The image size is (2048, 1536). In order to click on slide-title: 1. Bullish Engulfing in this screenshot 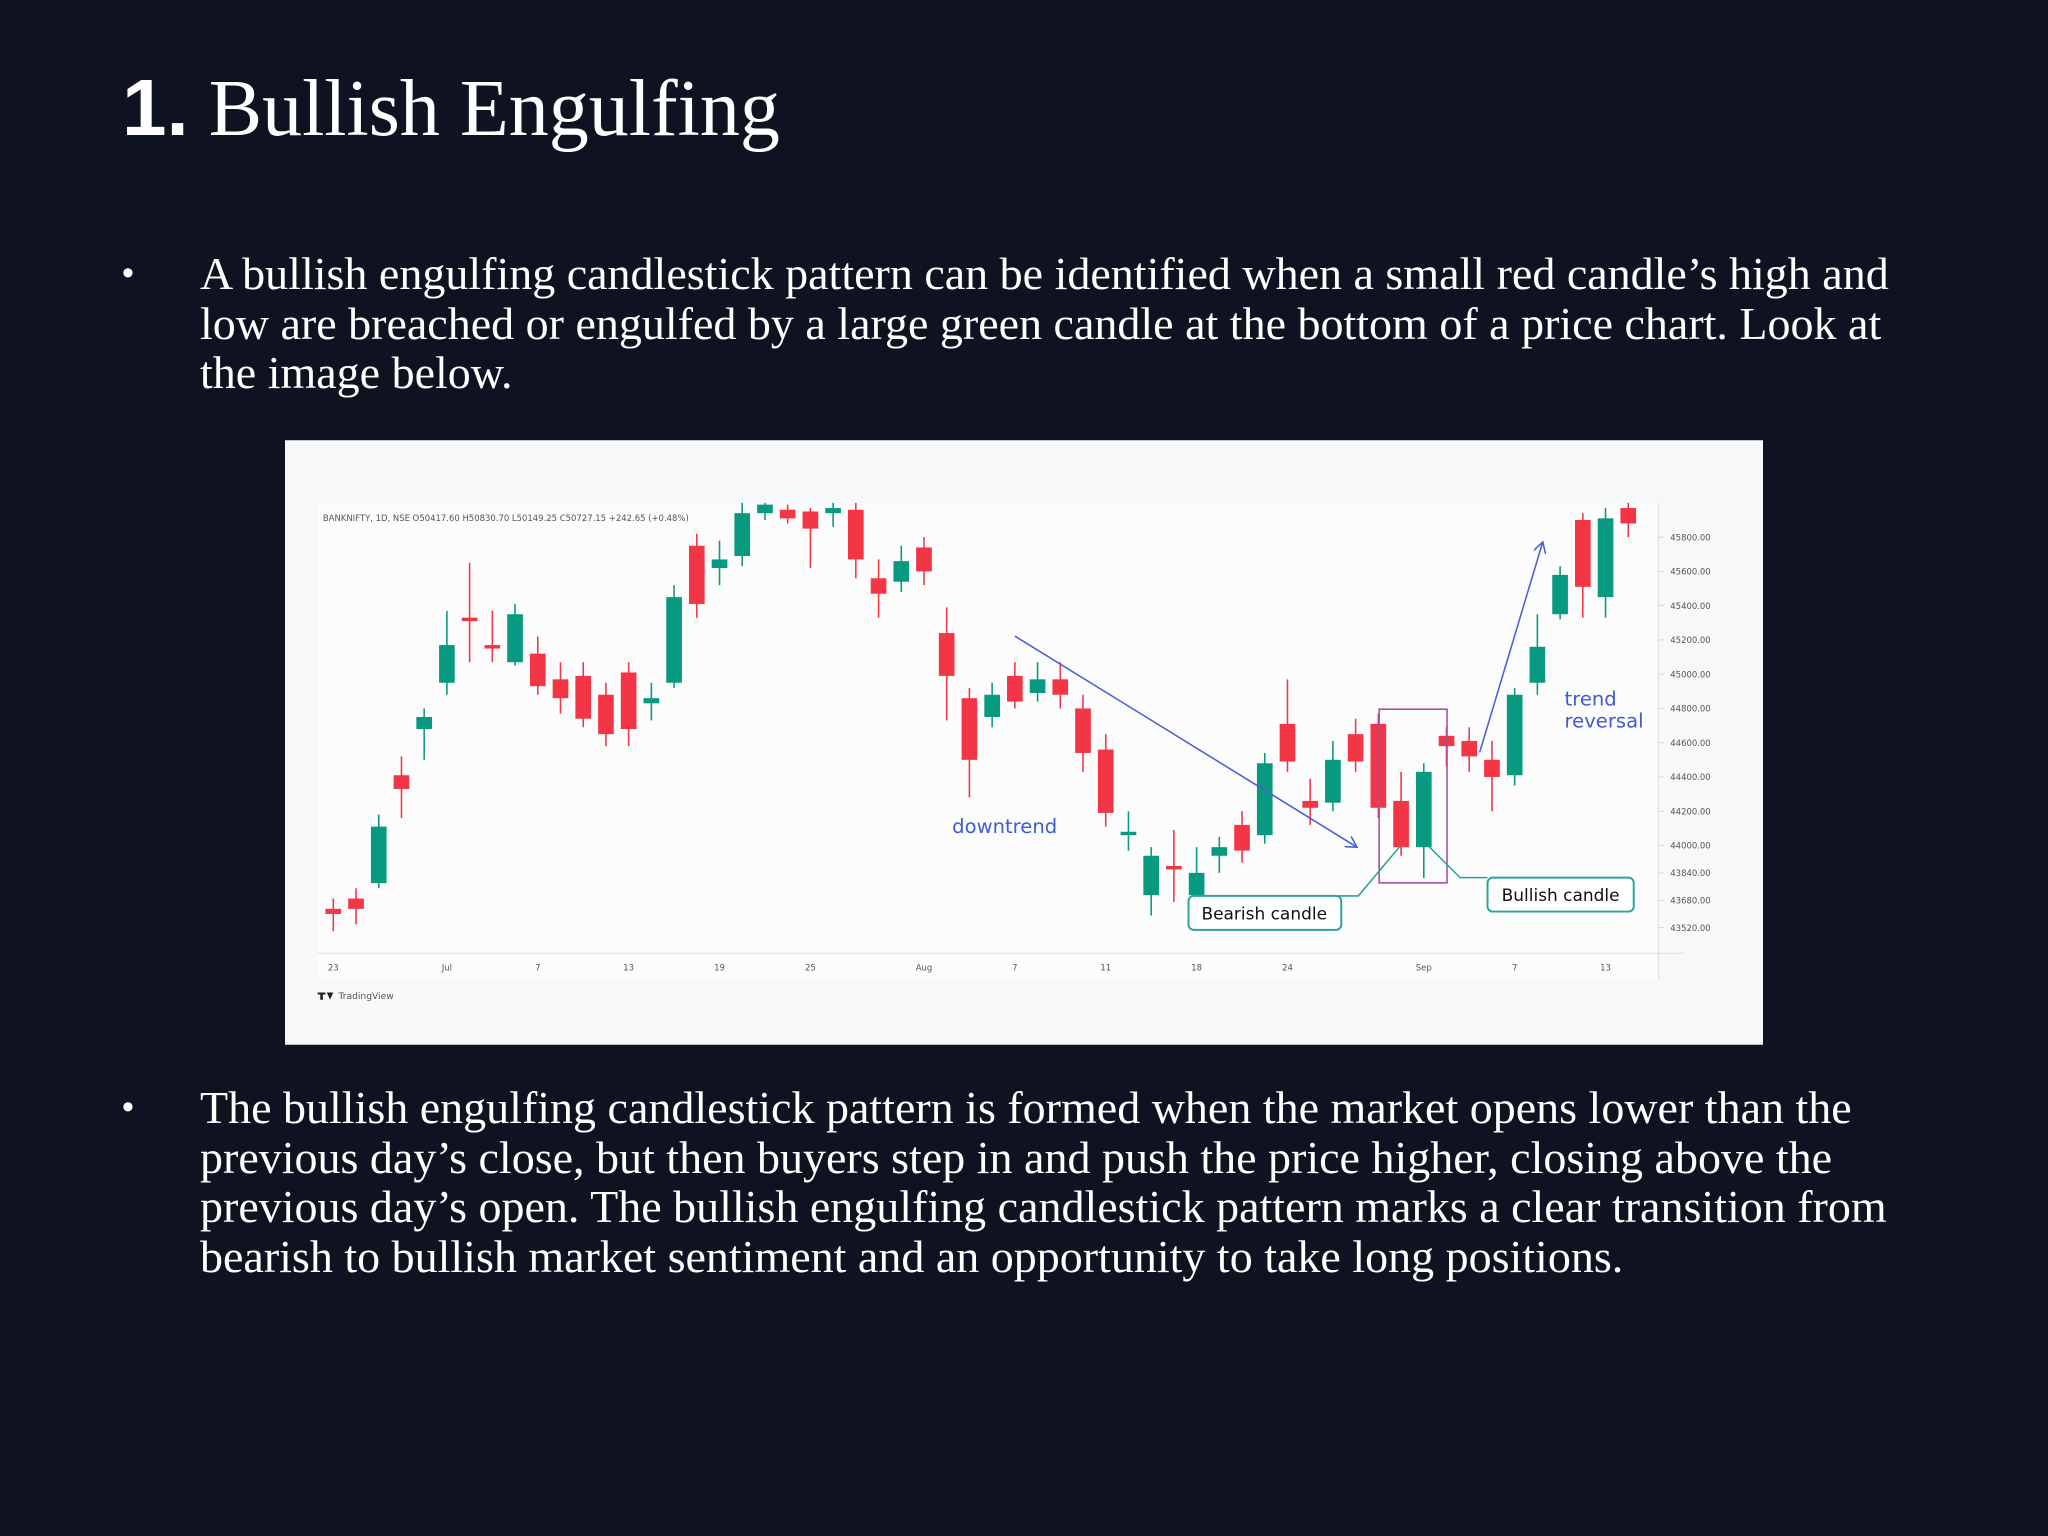, I will do `click(451, 108)`.